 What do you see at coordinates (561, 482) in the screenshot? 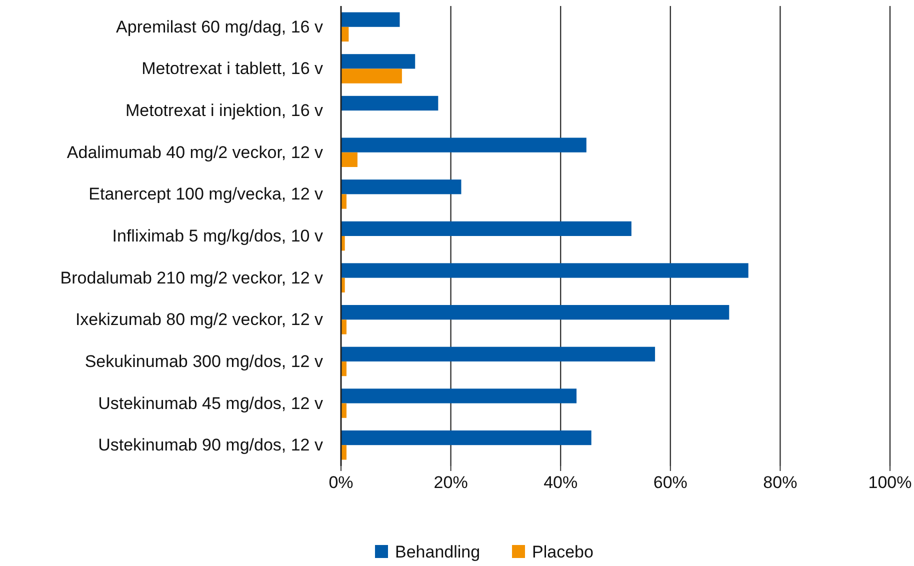
I see `x-tick-label: 40%` at bounding box center [561, 482].